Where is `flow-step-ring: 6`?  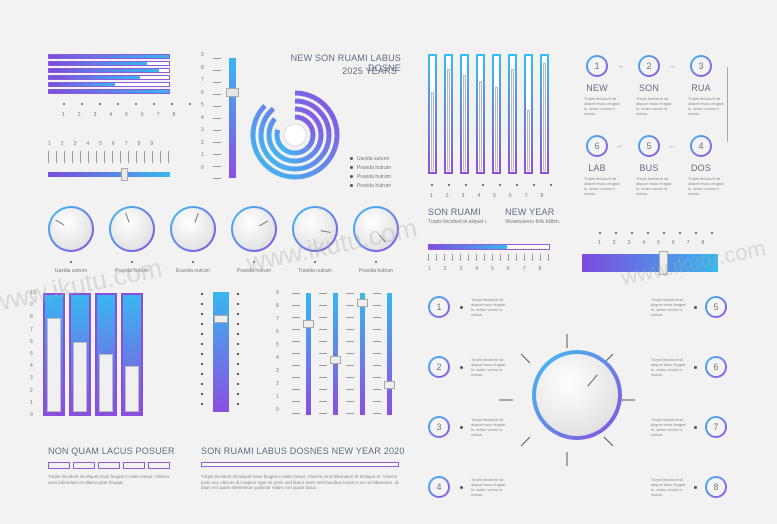
flow-step-ring: 6 is located at coordinates (597, 146).